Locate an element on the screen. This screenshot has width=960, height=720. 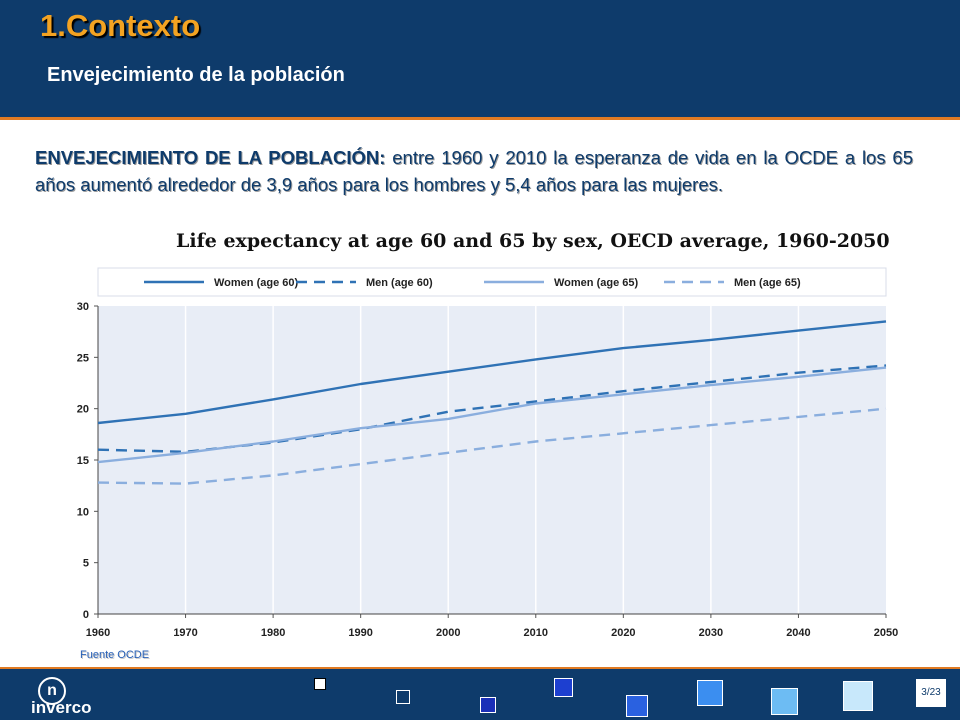
y-tick-label: 25 is located at coordinates (83, 358).